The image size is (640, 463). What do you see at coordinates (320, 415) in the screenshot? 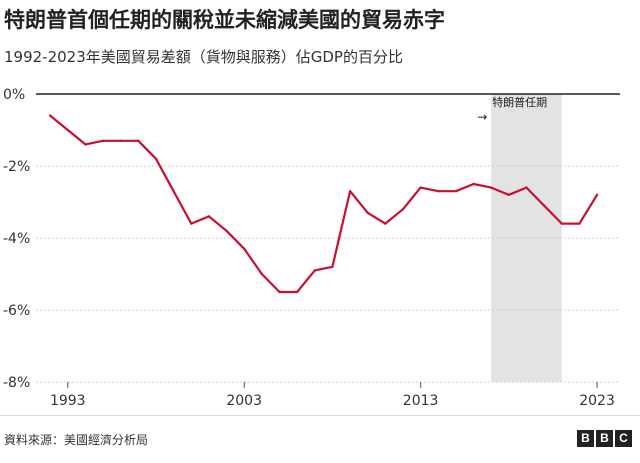
I see `footer-divider` at bounding box center [320, 415].